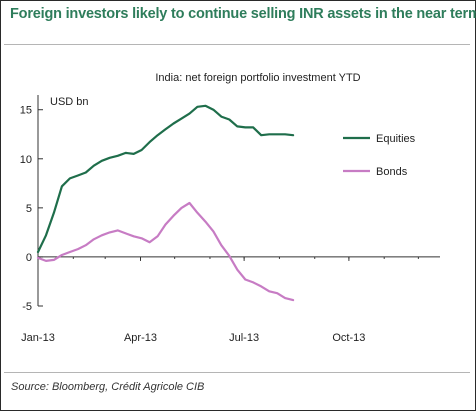  I want to click on y-tick-label: 5, so click(29, 209).